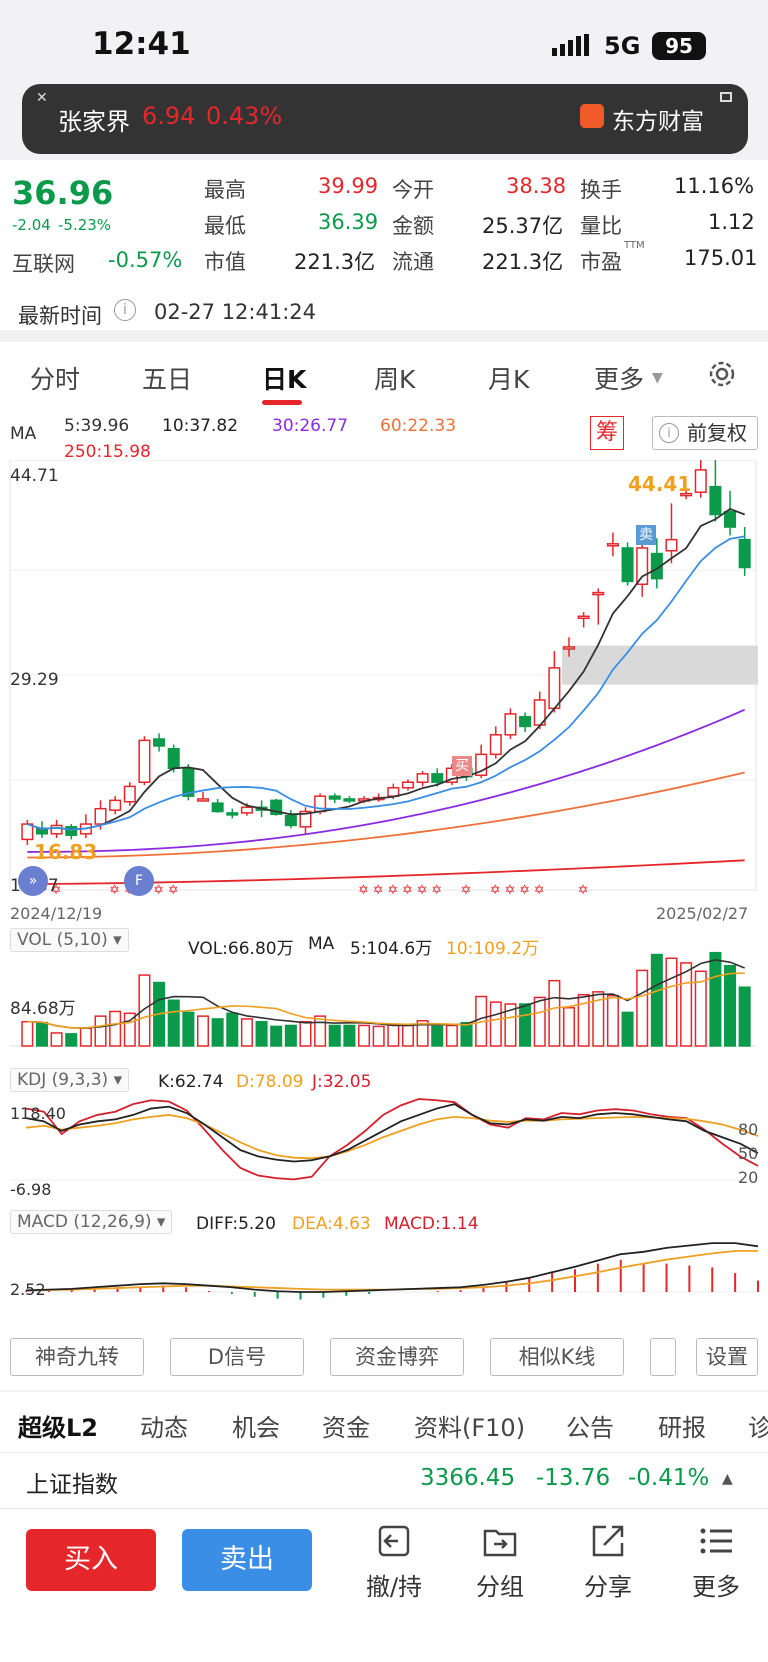  I want to click on gear-icon, so click(722, 374).